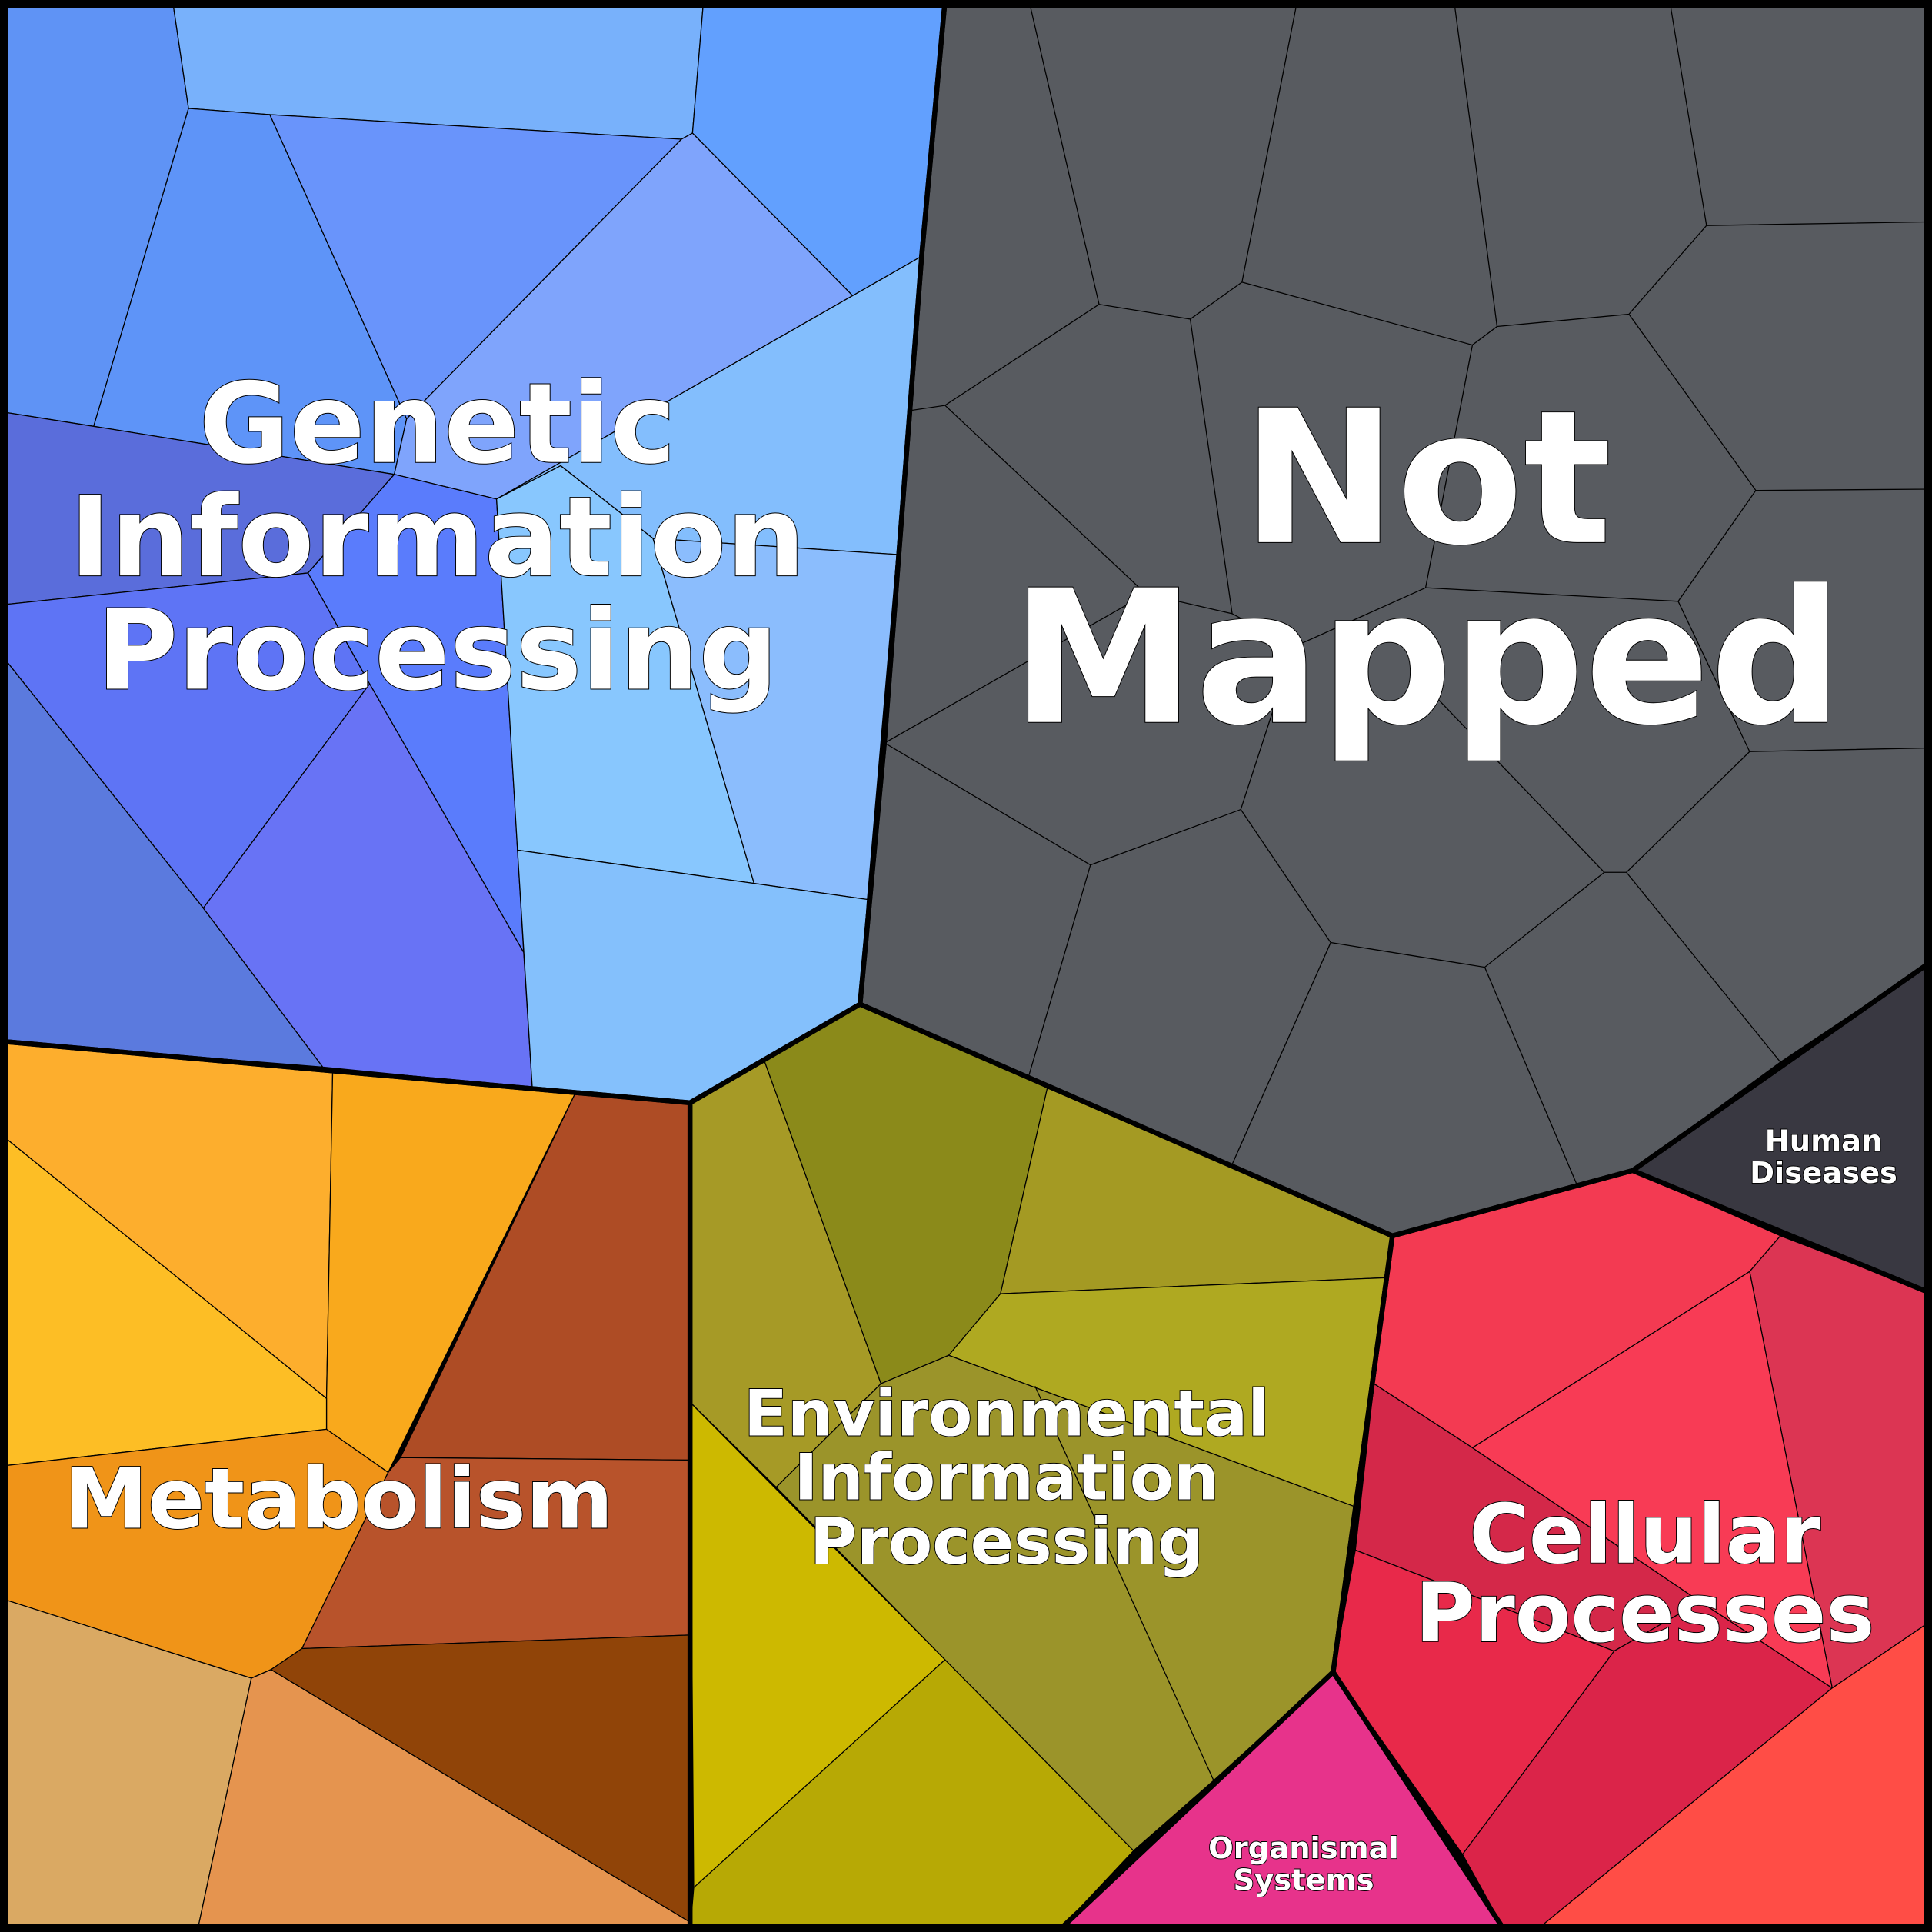 This screenshot has width=1932, height=1932. Describe the element at coordinates (339, 1499) in the screenshot. I see `region-label: Metabolism` at that location.